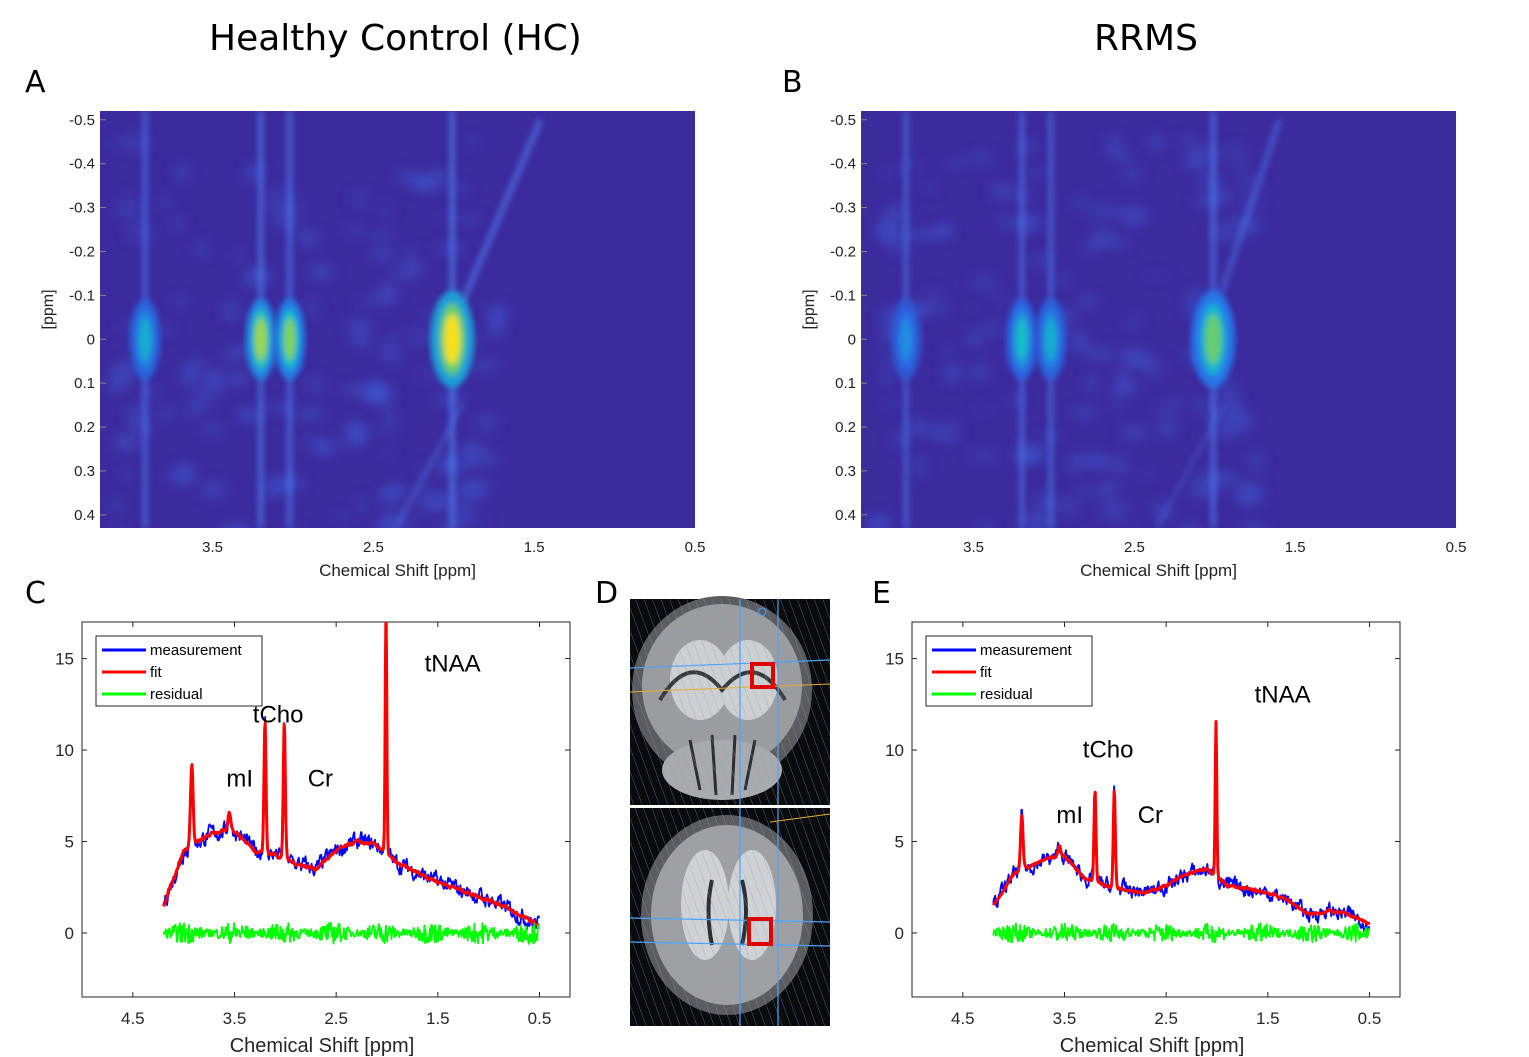 This screenshot has width=1529, height=1057. I want to click on right-column-title: RRMS, so click(1146, 38).